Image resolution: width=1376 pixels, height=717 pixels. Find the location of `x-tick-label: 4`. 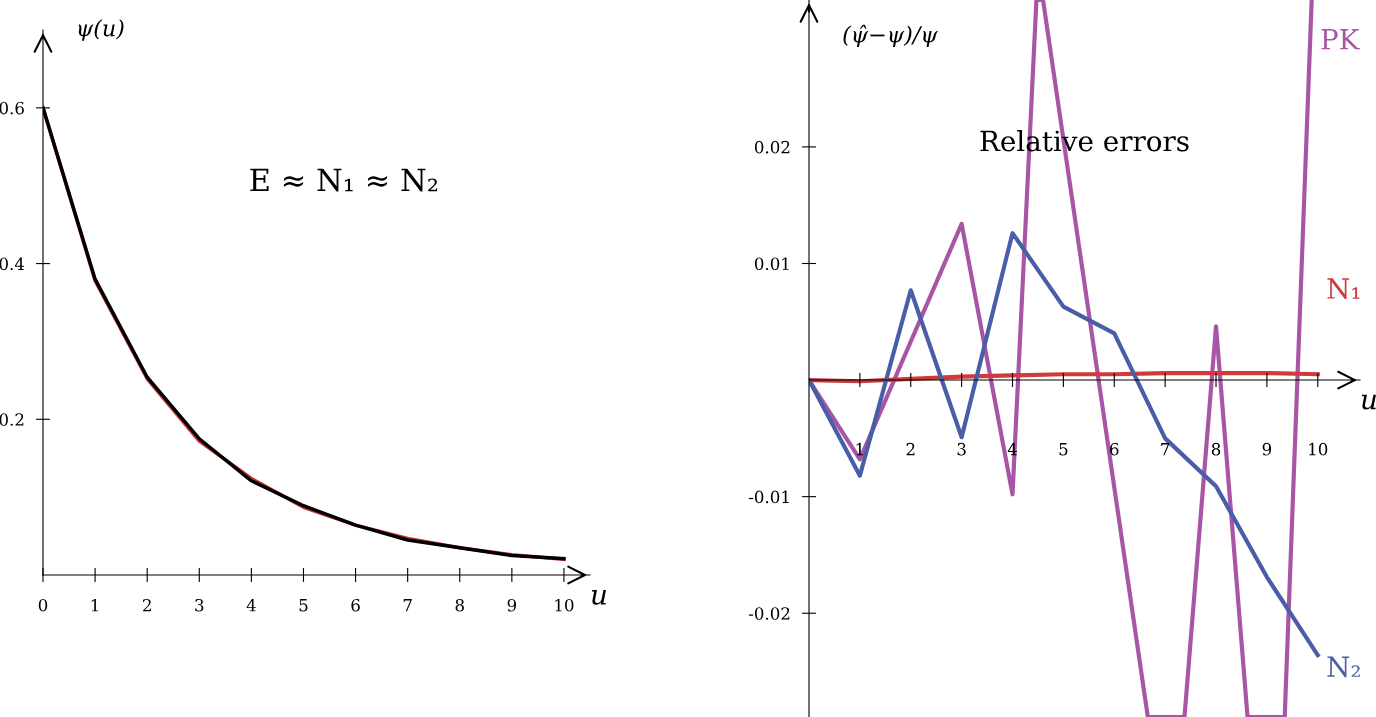

x-tick-label: 4 is located at coordinates (251, 605).